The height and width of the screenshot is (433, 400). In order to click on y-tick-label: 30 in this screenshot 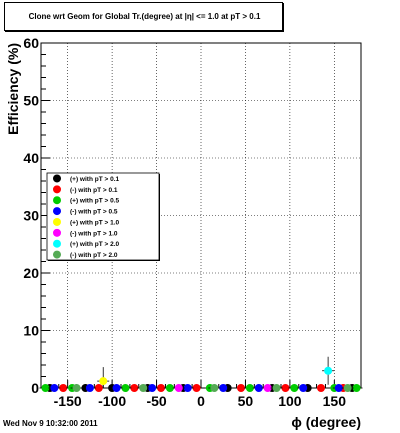, I will do `click(31, 216)`.